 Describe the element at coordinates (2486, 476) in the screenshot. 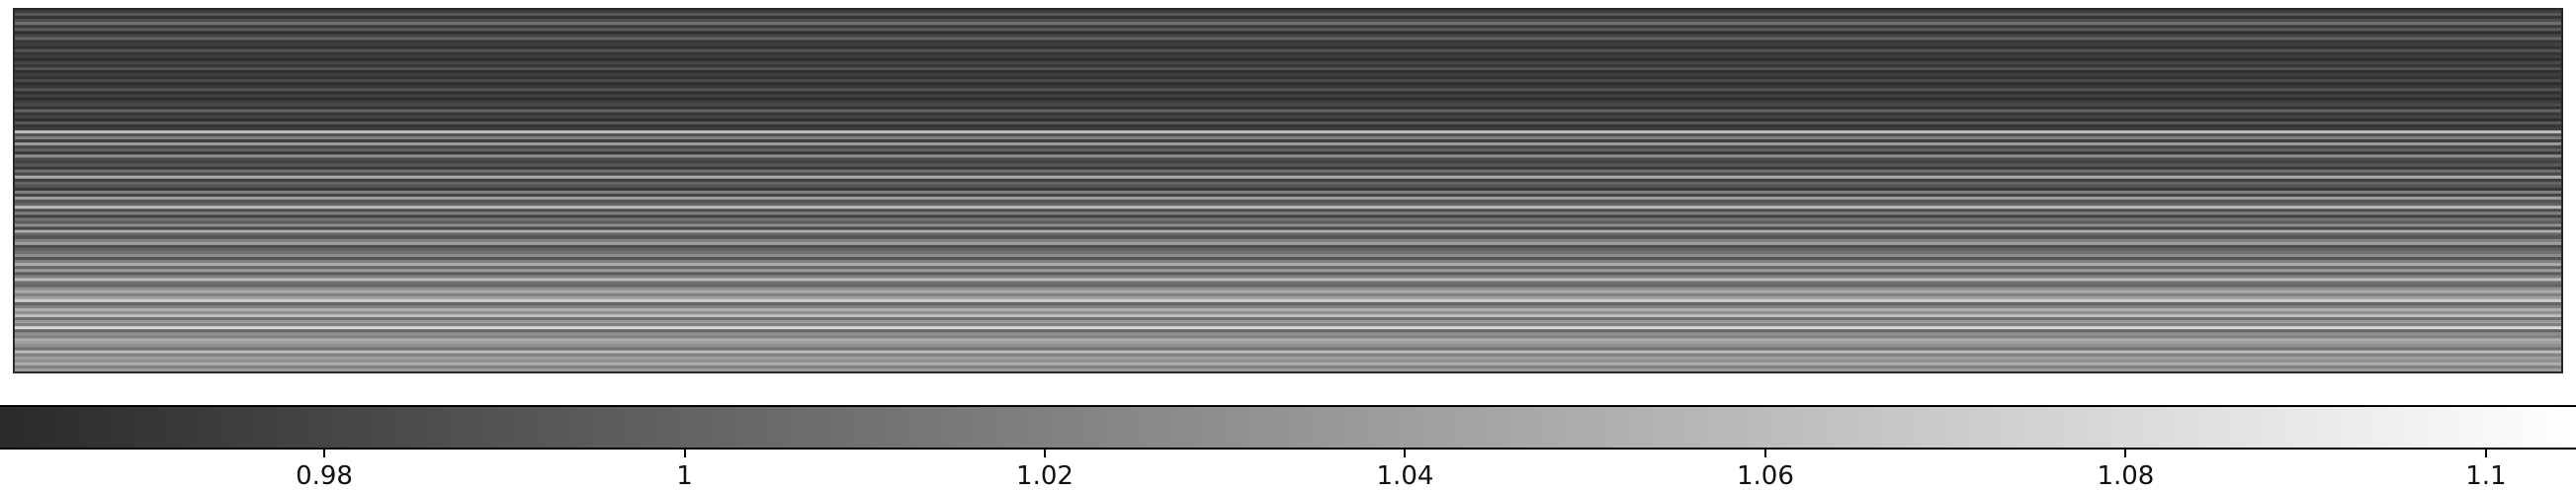

I see `colorbar-tick-label: 1.1` at that location.